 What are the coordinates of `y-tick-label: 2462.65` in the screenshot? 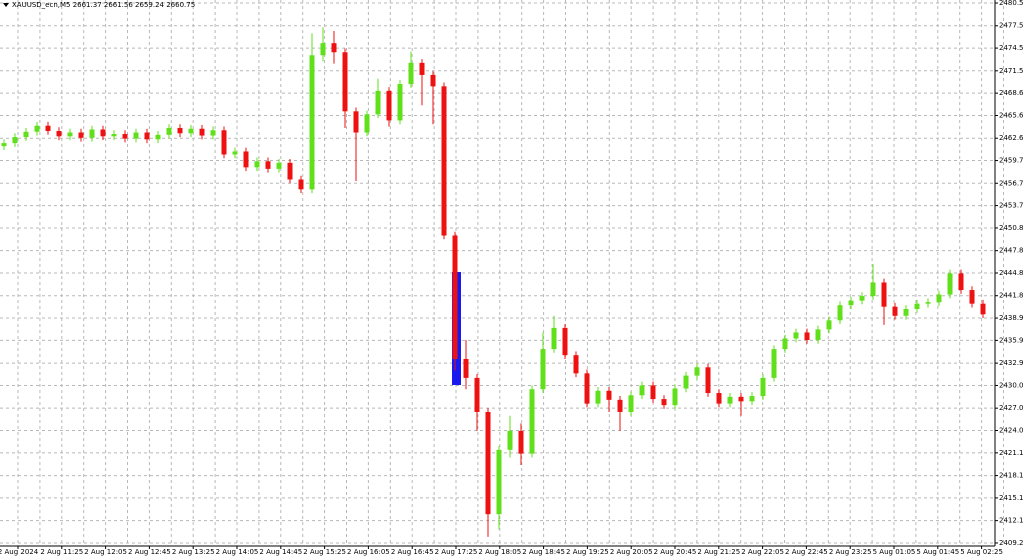 It's located at (1011, 138).